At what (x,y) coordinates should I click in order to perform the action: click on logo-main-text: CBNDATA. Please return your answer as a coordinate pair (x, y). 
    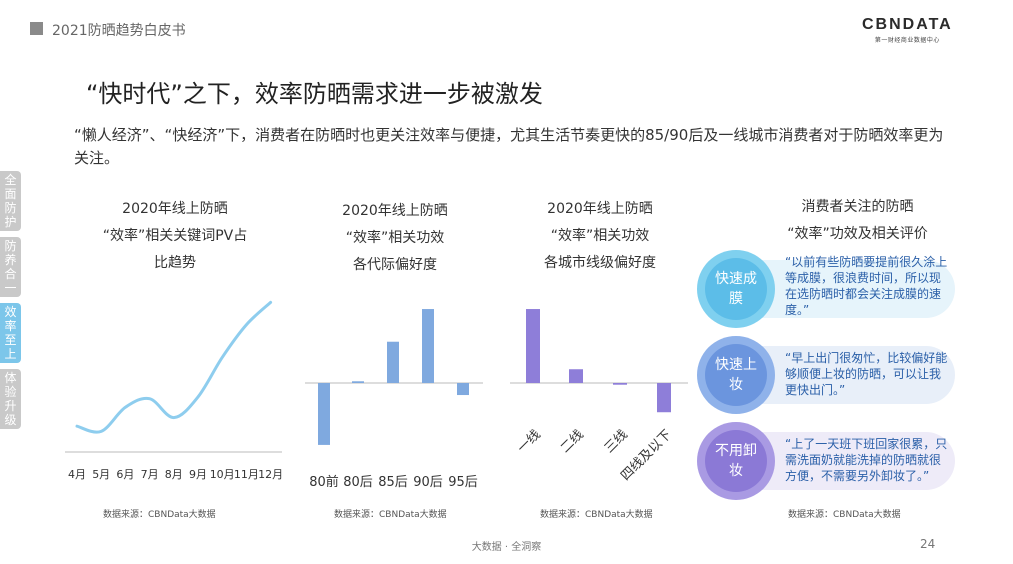
    Looking at the image, I should click on (907, 24).